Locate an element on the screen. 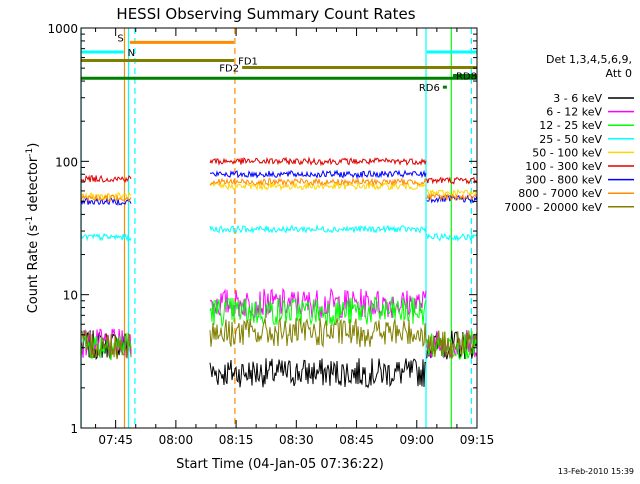 The width and height of the screenshot is (640, 484). x-tick-label: 09:00 is located at coordinates (416, 440).